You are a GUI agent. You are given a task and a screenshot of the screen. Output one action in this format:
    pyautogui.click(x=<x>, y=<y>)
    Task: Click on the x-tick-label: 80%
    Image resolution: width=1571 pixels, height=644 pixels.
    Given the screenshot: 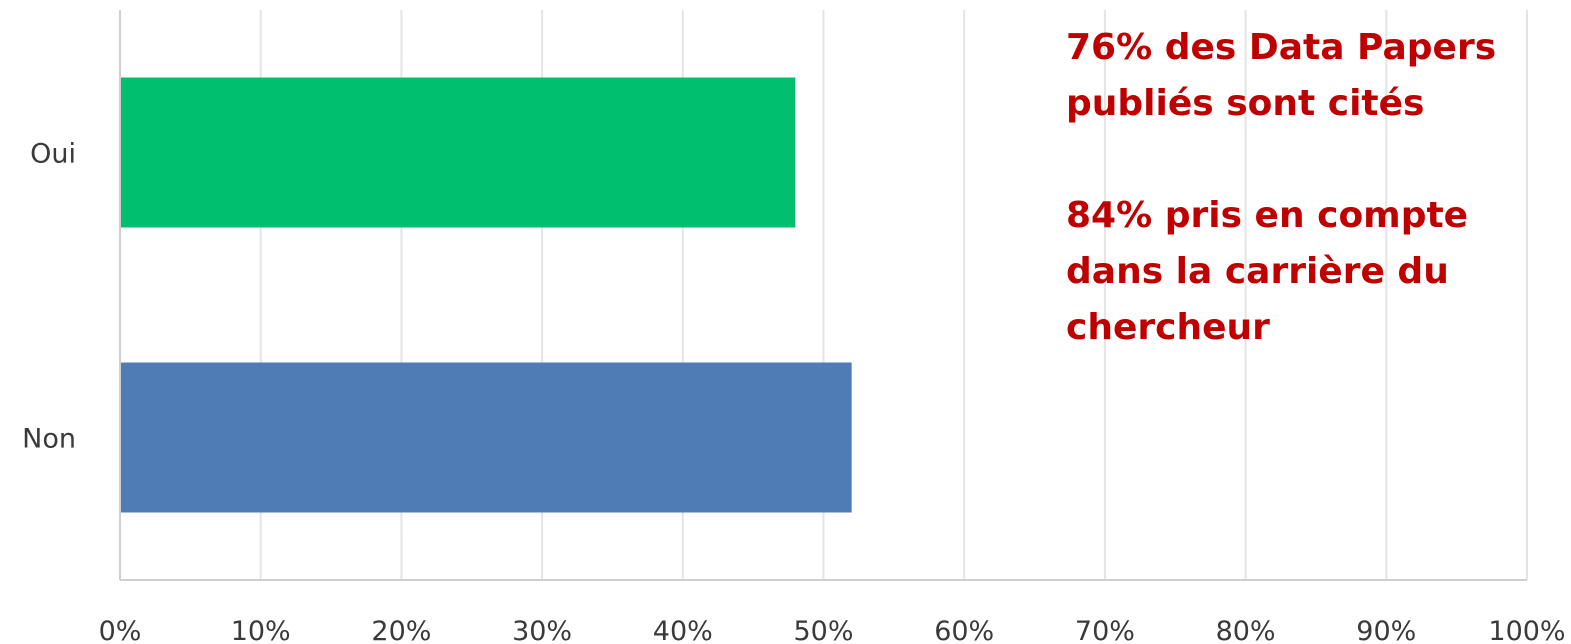 What is the action you would take?
    pyautogui.click(x=1246, y=630)
    